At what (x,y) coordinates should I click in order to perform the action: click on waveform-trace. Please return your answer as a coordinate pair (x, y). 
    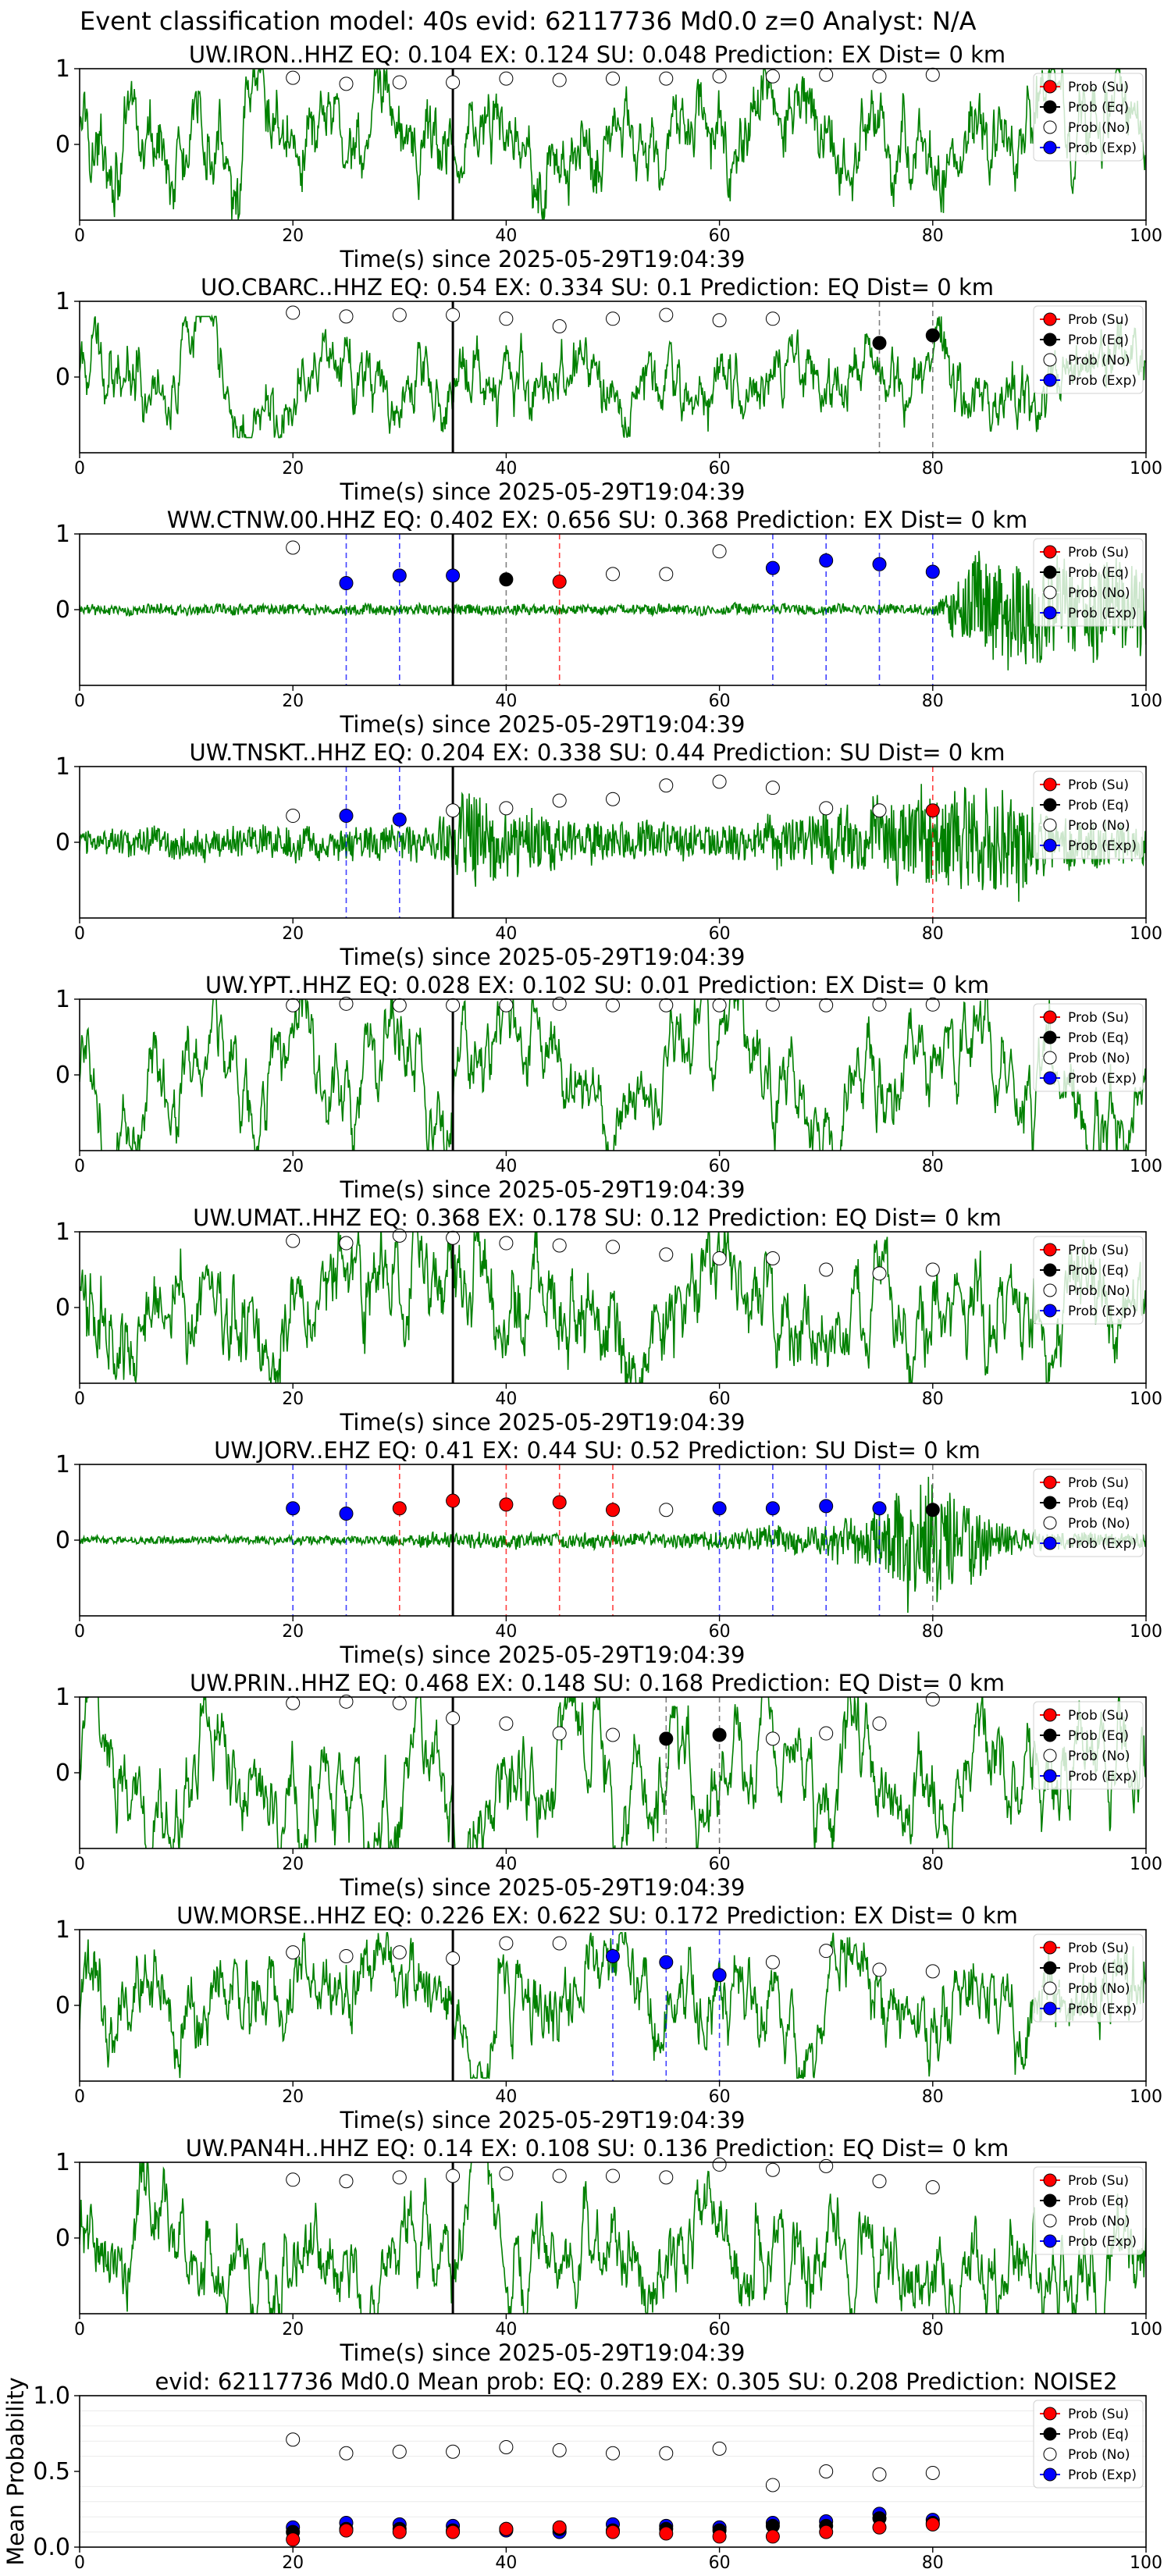
    Looking at the image, I should click on (613, 1772).